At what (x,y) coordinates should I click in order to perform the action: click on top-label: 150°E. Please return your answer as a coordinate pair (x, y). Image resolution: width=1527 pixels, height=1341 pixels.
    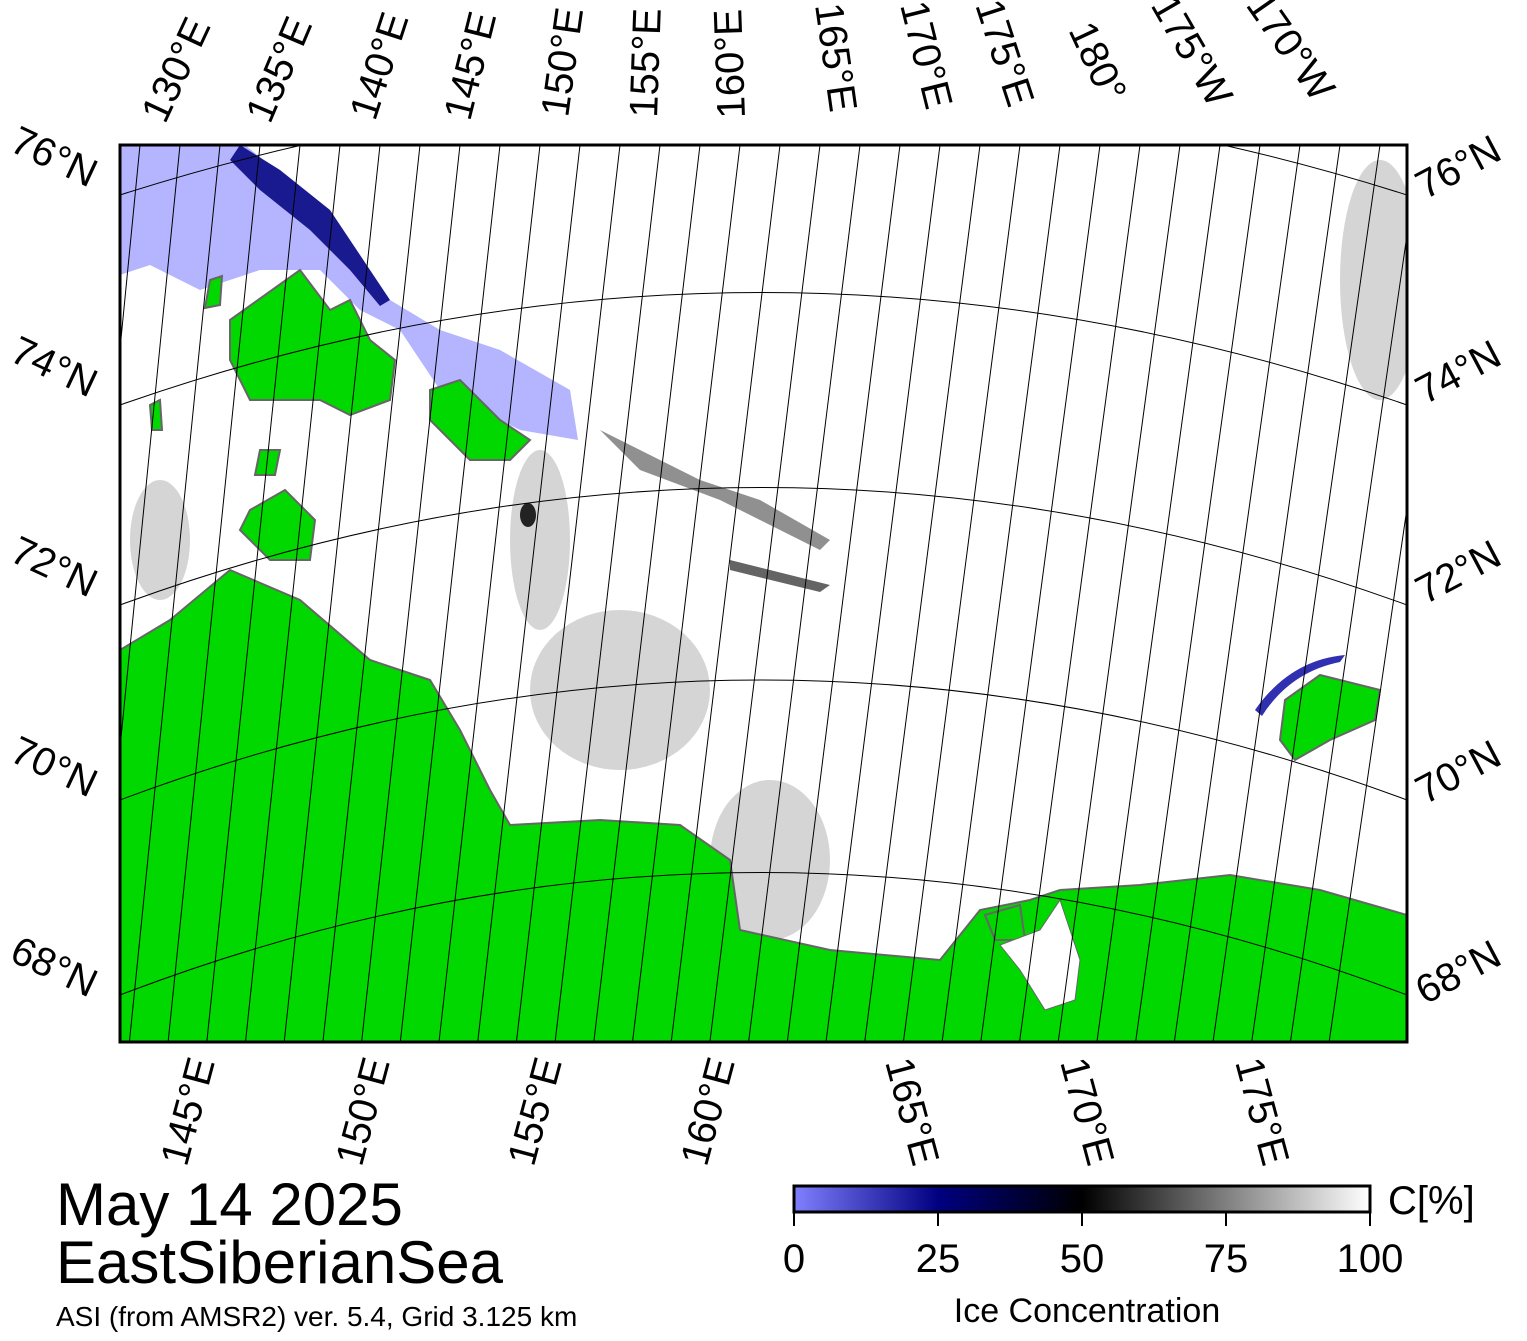
    Looking at the image, I should click on (562, 62).